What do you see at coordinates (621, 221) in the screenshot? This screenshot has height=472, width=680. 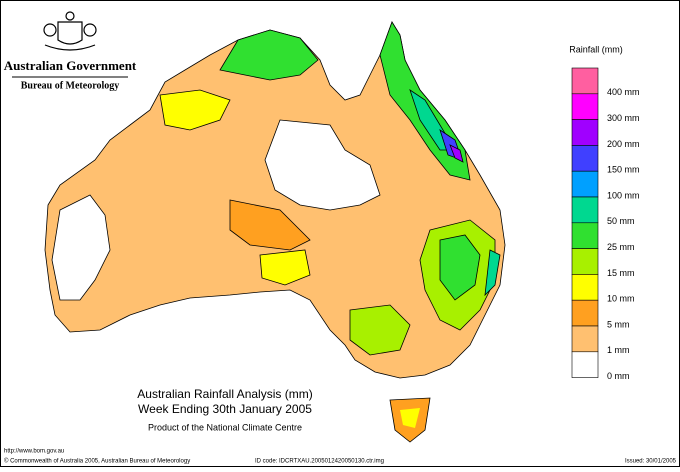 I see `legend-label: 50 mm` at bounding box center [621, 221].